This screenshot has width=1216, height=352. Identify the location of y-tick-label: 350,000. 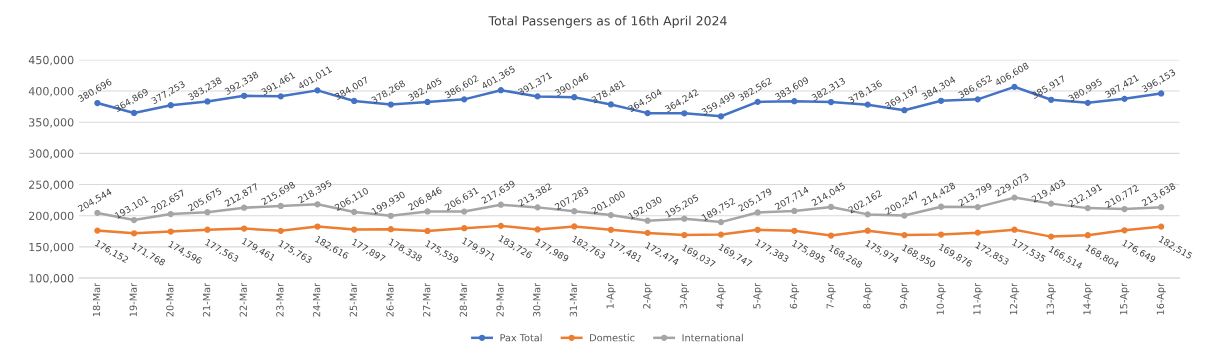
(51, 123).